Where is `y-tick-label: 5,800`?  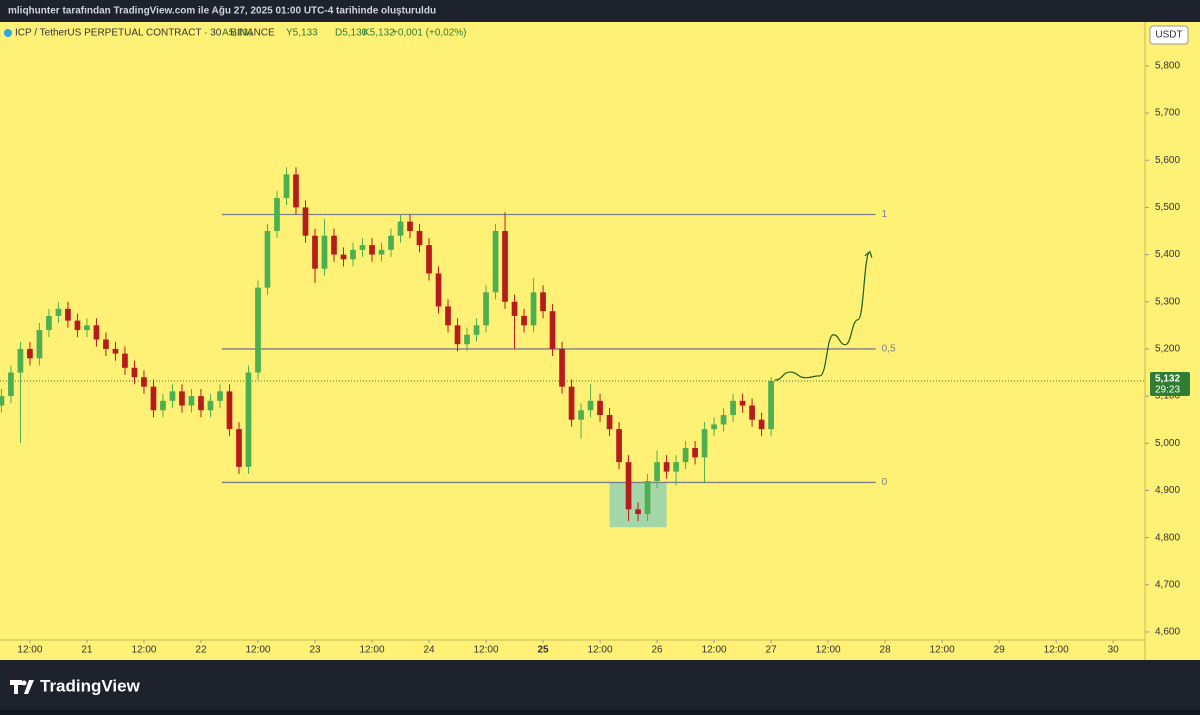
y-tick-label: 5,800 is located at coordinates (1167, 66).